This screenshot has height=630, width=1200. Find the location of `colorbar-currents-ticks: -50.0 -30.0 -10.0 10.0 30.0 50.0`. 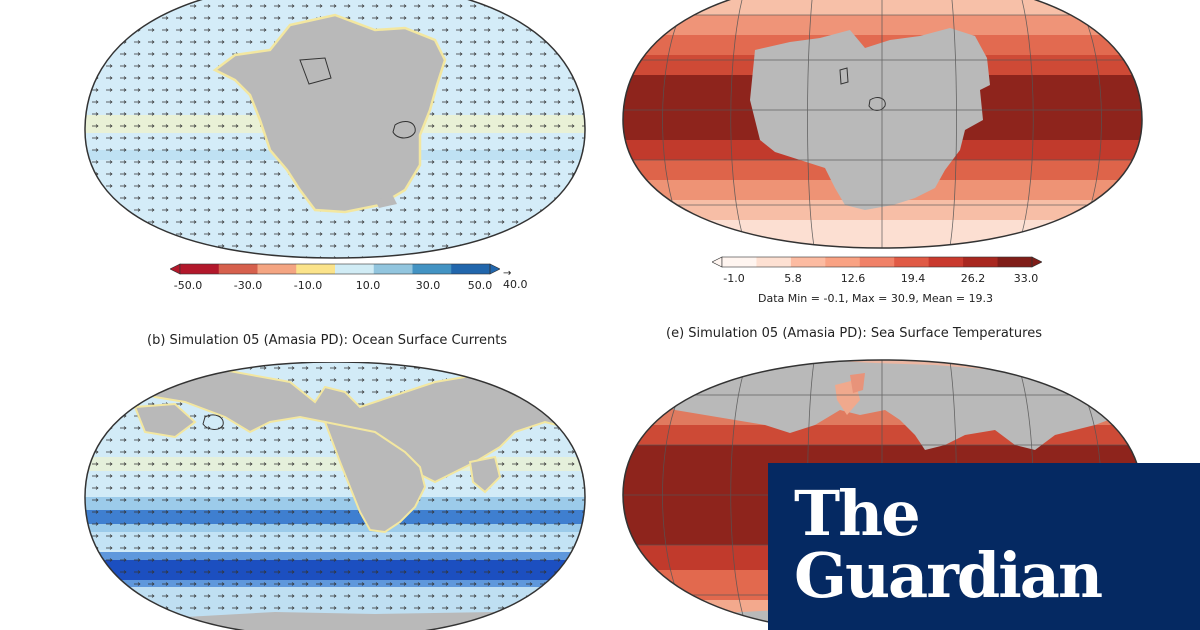

colorbar-currents-ticks: -50.0 -30.0 -10.0 10.0 30.0 50.0 is located at coordinates (336, 286).